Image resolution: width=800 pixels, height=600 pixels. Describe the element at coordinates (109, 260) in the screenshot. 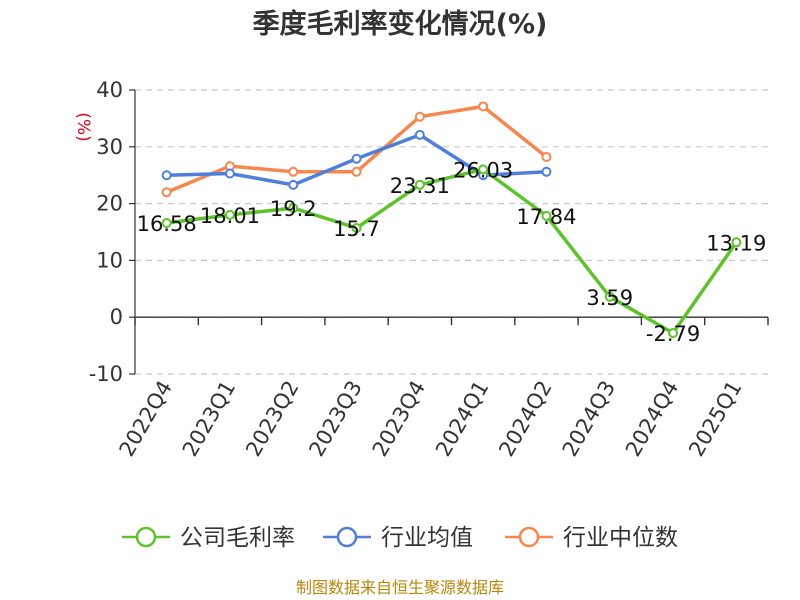

I see `y-tick-label: 10` at that location.